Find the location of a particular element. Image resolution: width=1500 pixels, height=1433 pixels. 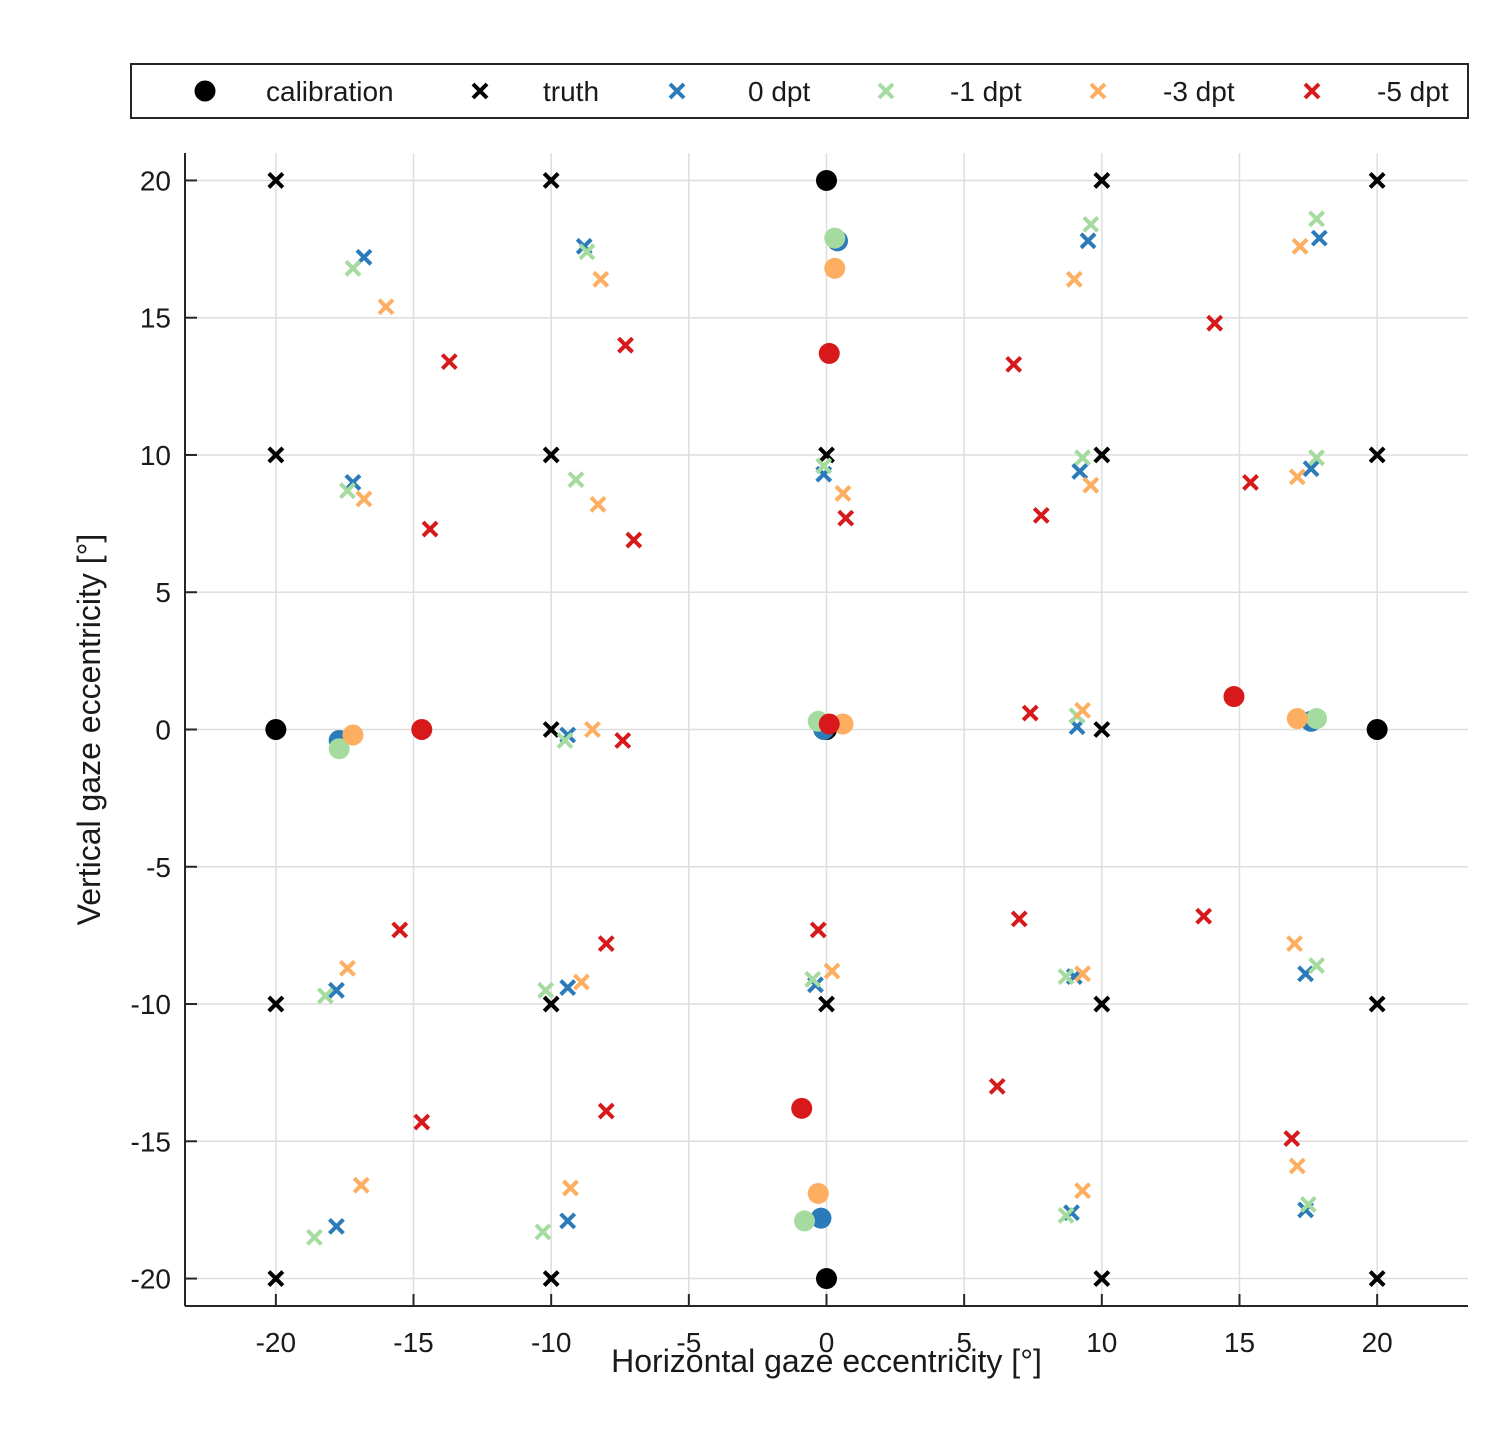

y-tick-label: -5 is located at coordinates (158, 867).